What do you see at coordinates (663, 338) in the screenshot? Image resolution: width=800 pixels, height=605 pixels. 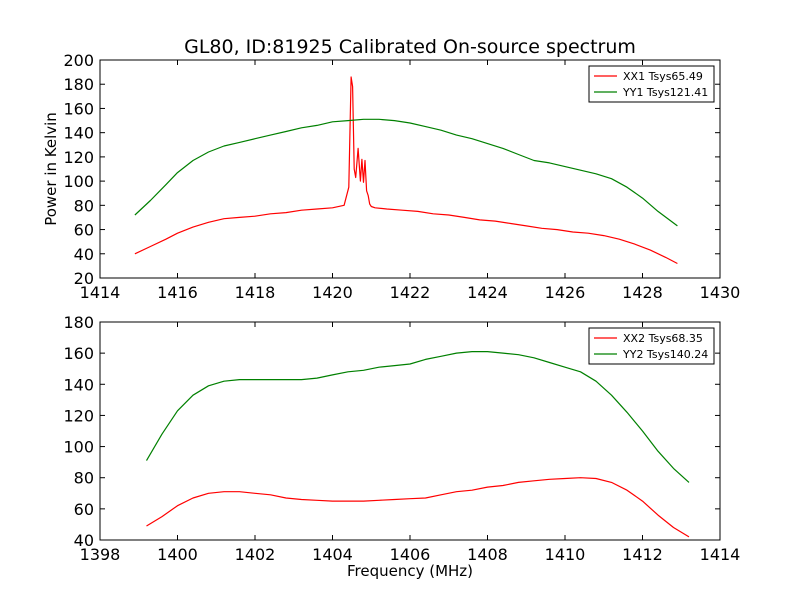 I see `bottom-legend-label-1: XX2 Tsys68.35` at bounding box center [663, 338].